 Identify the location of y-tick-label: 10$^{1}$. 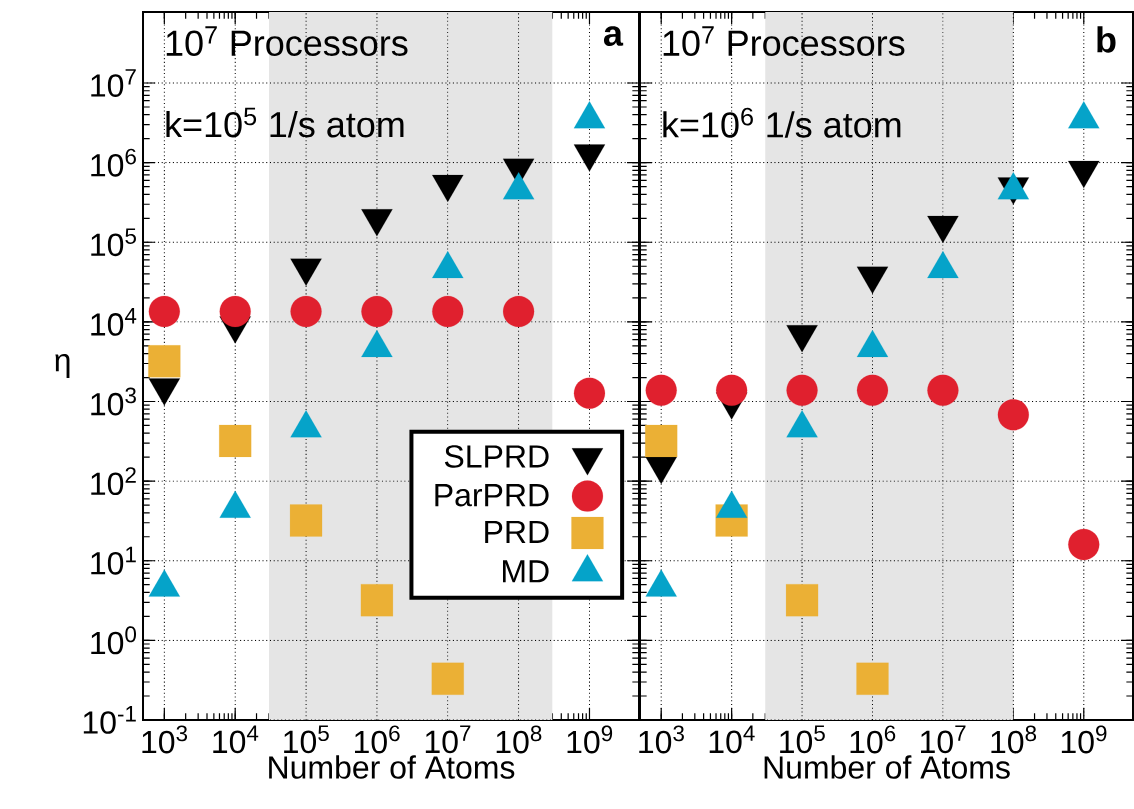
(113, 560).